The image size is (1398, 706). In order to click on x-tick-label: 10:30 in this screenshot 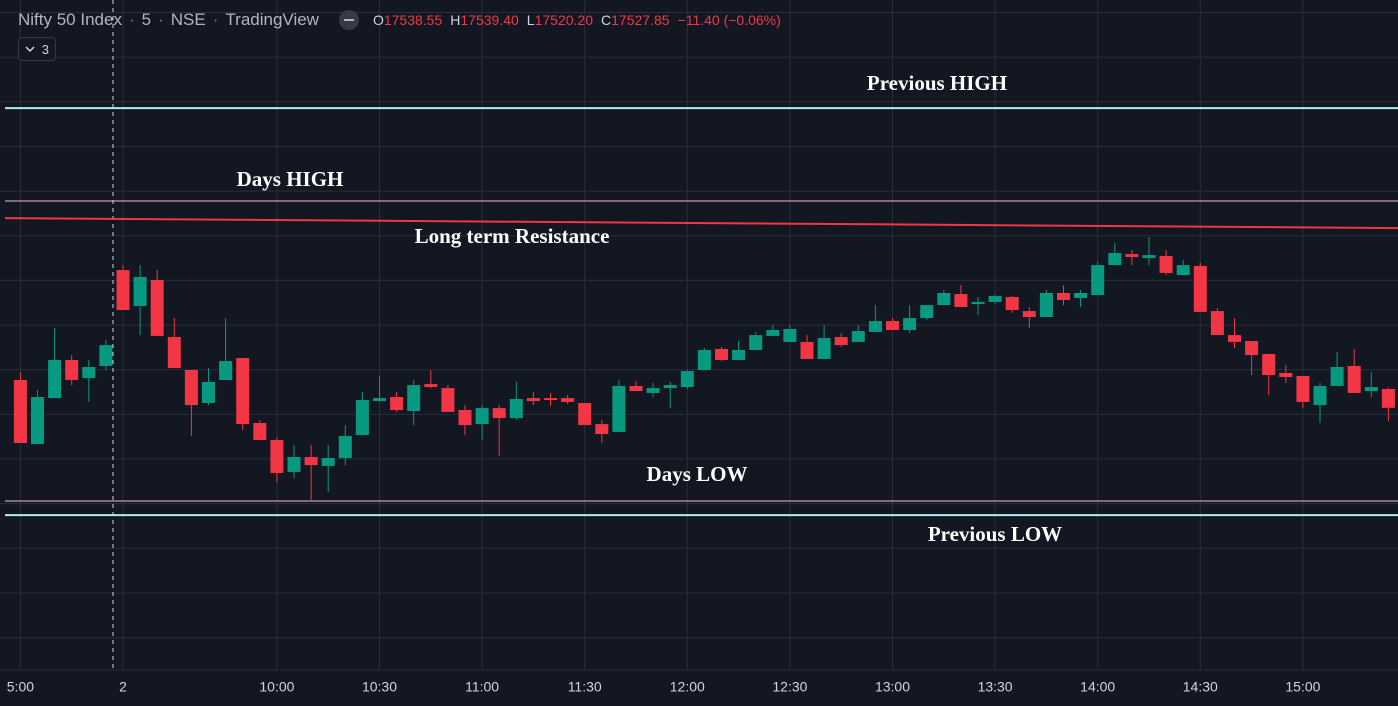, I will do `click(379, 687)`.